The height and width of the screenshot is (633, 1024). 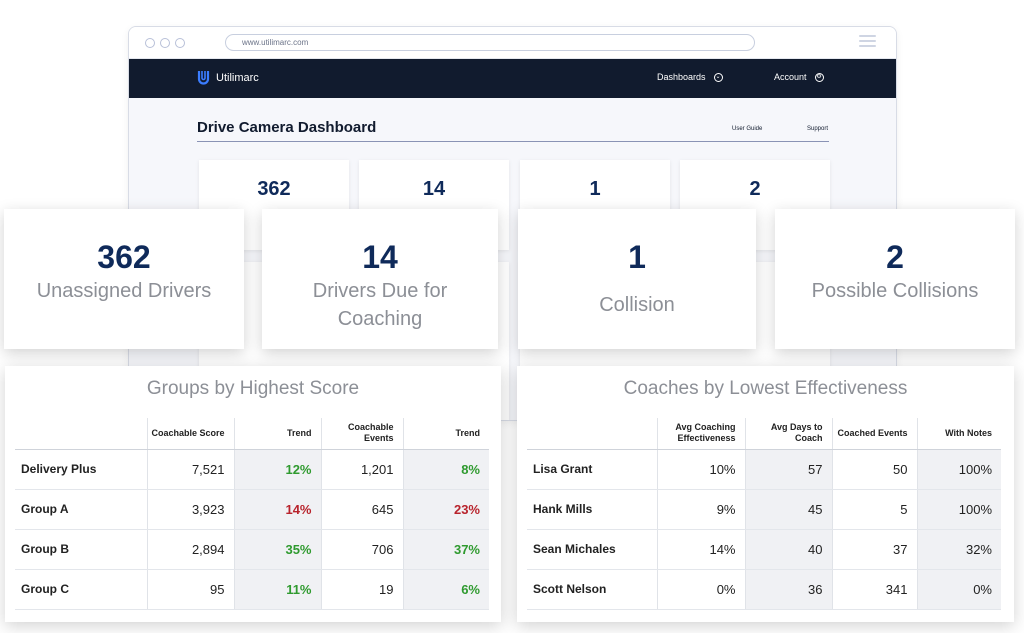 I want to click on events-trend: 23%, so click(x=446, y=509).